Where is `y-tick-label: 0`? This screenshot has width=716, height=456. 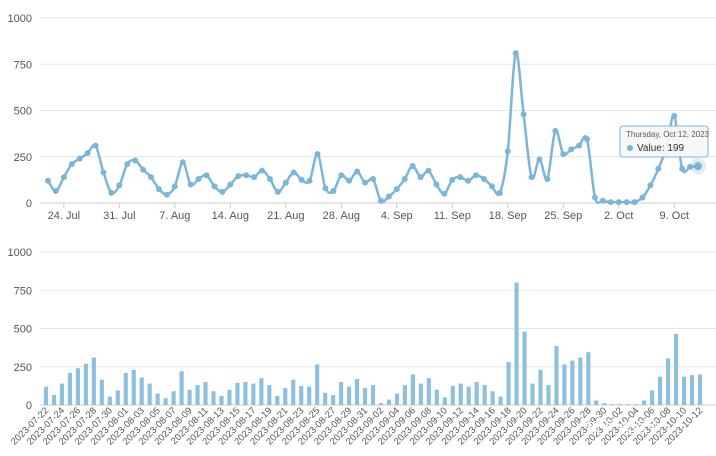 y-tick-label: 0 is located at coordinates (29, 406).